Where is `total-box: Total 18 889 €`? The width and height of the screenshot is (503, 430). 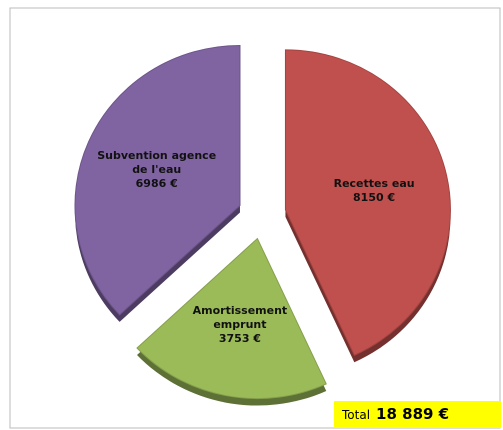
total-box: Total 18 889 € is located at coordinates (417, 414).